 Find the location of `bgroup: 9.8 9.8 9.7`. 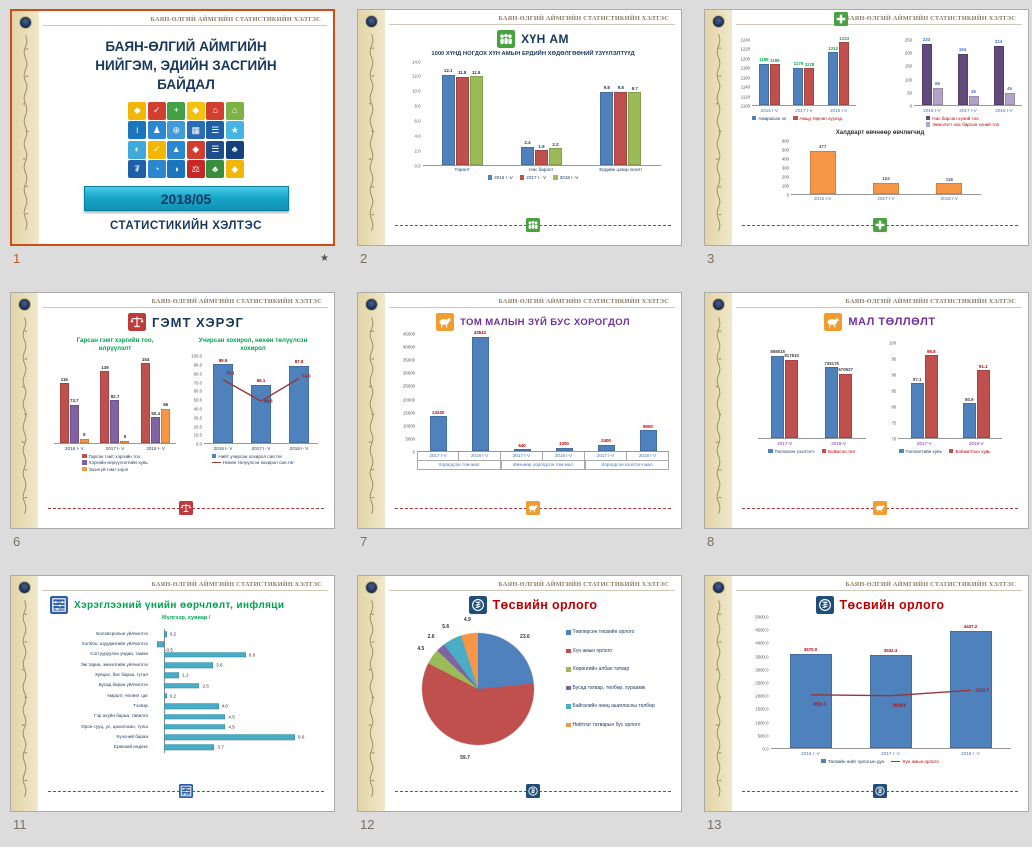

bgroup: 9.8 9.8 9.7 is located at coordinates (620, 113).